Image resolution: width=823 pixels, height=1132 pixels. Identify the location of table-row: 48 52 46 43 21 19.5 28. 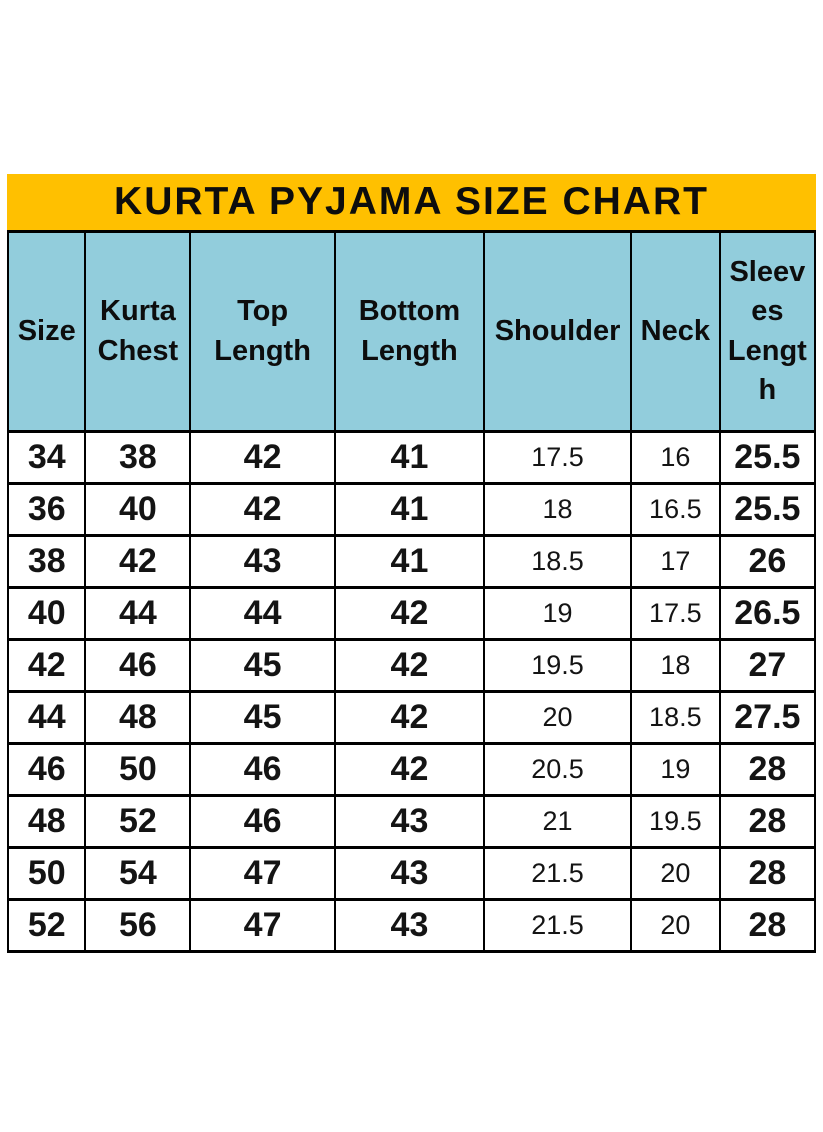
(411, 821).